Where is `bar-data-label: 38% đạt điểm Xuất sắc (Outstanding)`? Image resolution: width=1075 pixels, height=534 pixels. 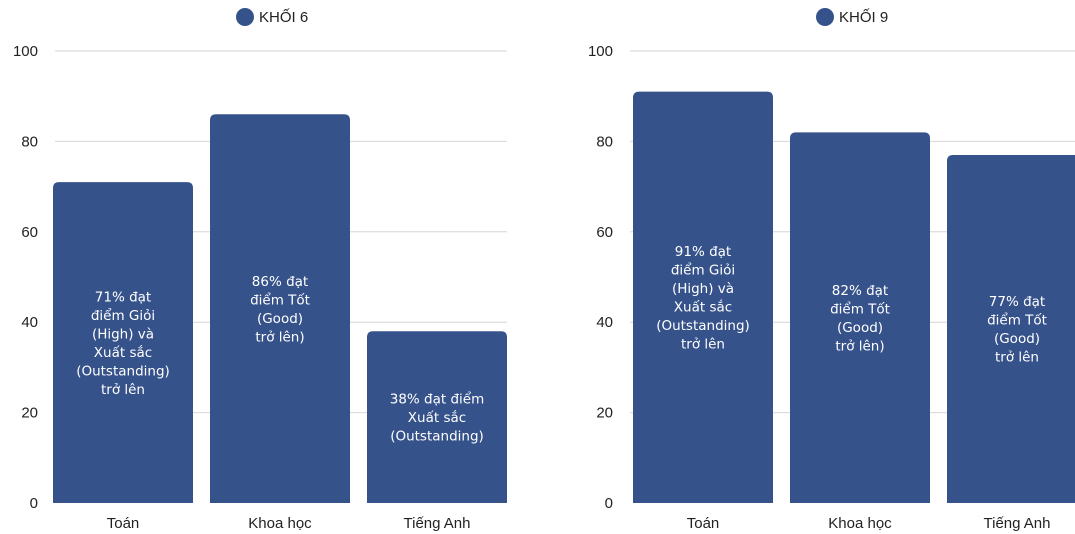 bar-data-label: 38% đạt điểm Xuất sắc (Outstanding) is located at coordinates (437, 418).